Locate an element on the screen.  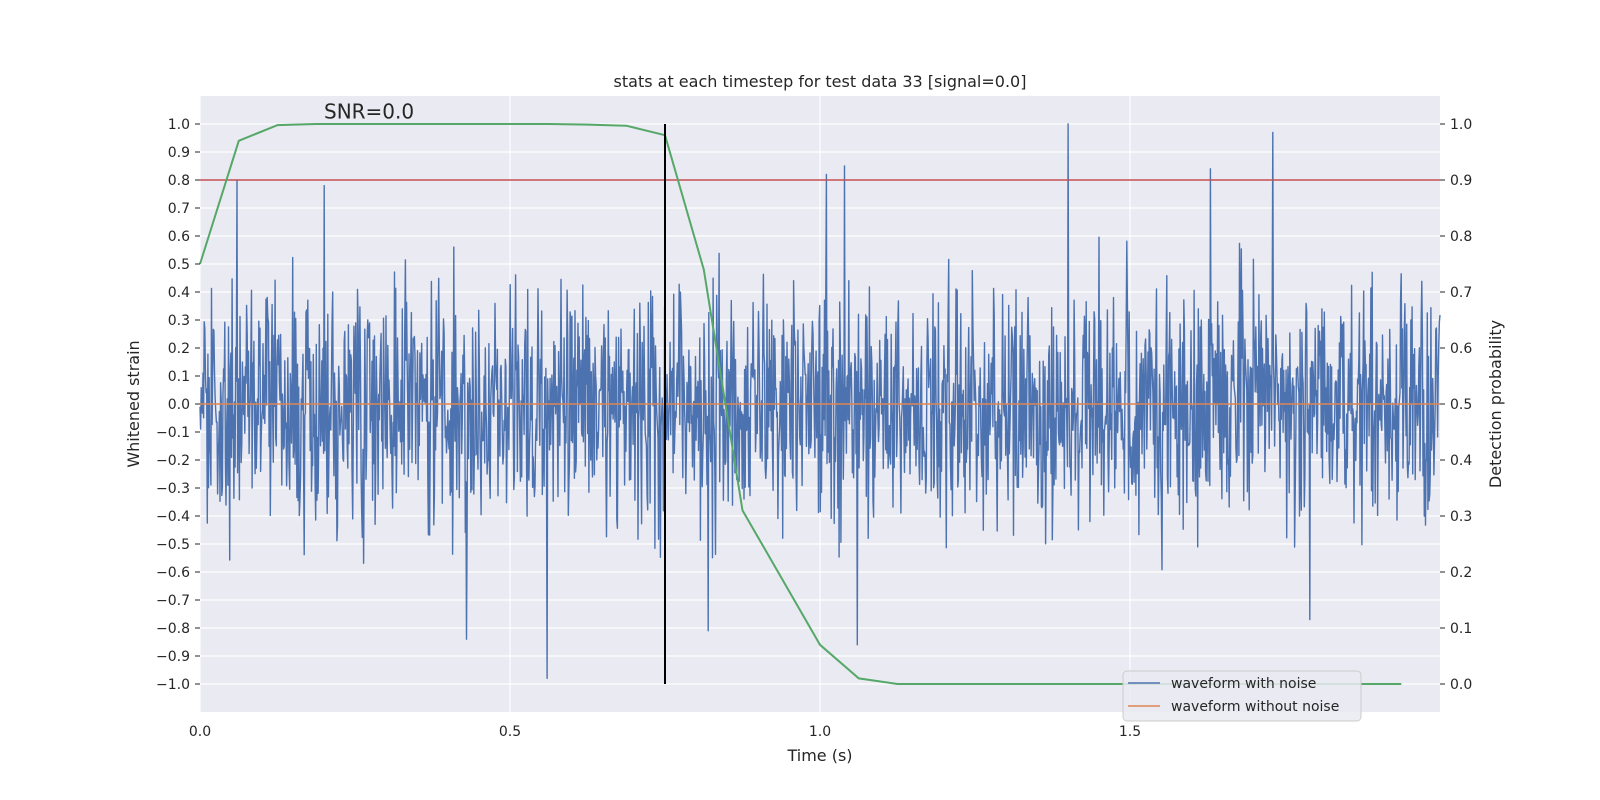
y2-tick-label: 0.6 is located at coordinates (1461, 349).